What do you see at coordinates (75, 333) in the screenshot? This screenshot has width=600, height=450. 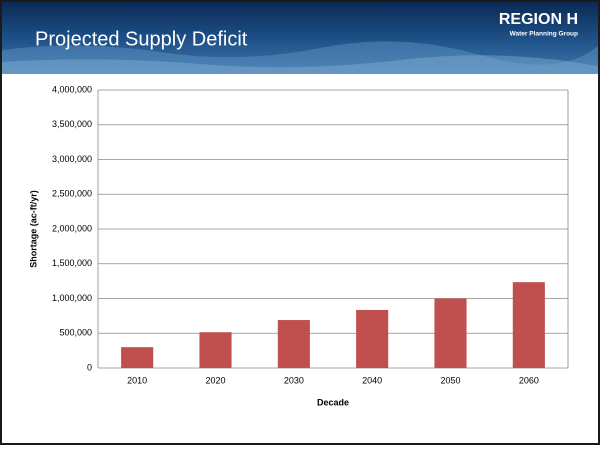 I see `y-tick-label: 500,000` at bounding box center [75, 333].